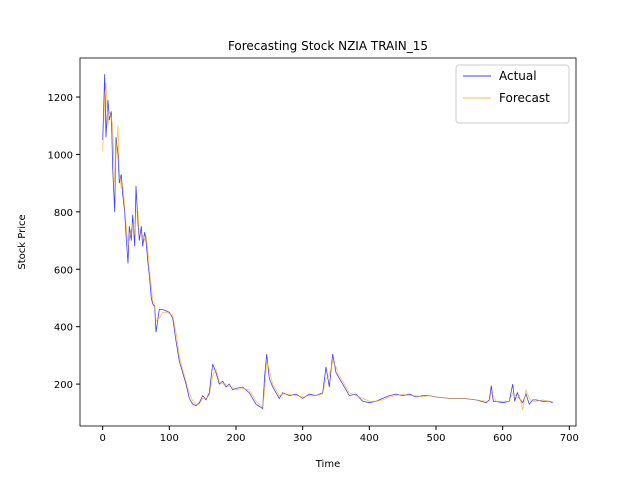 The image size is (640, 484). I want to click on x-axis-label: Time, so click(327, 464).